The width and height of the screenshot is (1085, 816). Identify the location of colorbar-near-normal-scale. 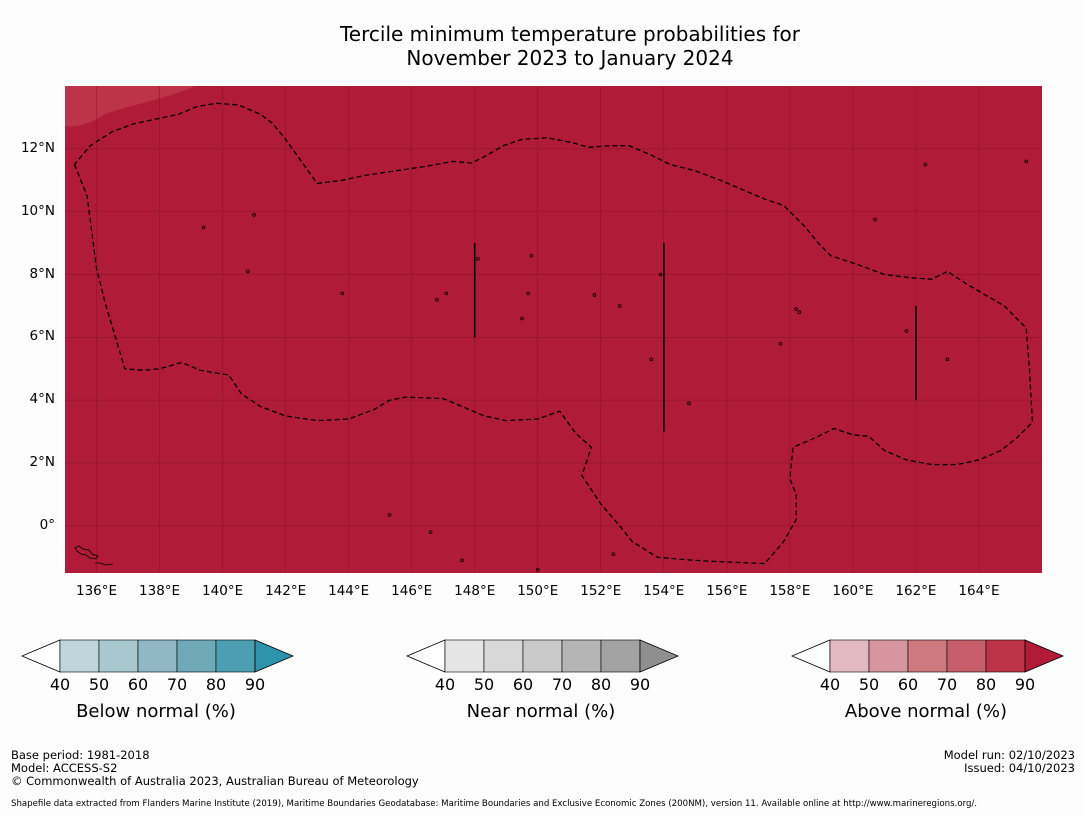
(542, 656).